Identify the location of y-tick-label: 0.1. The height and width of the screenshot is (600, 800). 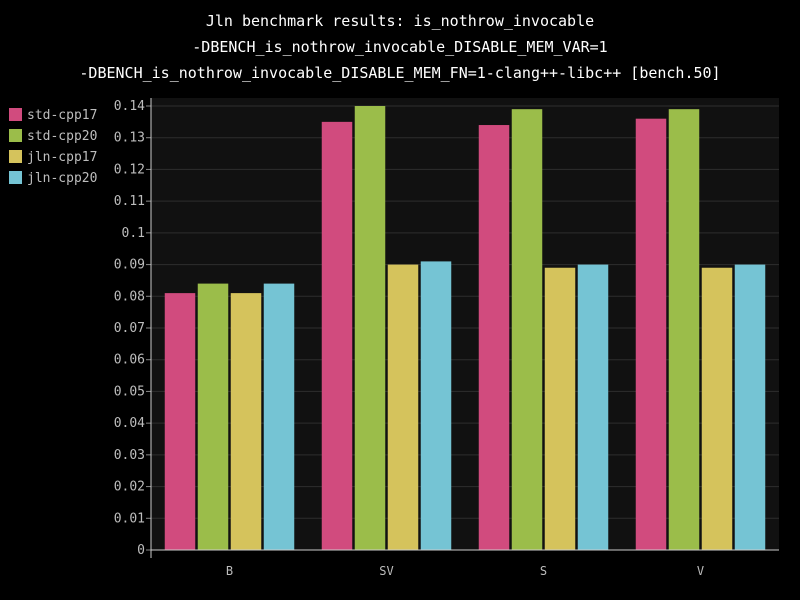
(133, 233).